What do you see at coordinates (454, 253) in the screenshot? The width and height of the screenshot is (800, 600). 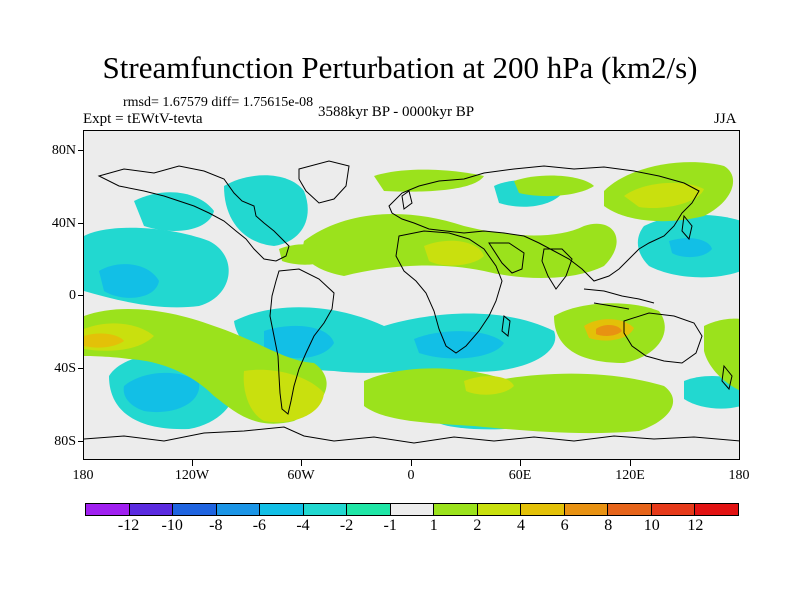 I see `contour-pos-eurasia-core` at bounding box center [454, 253].